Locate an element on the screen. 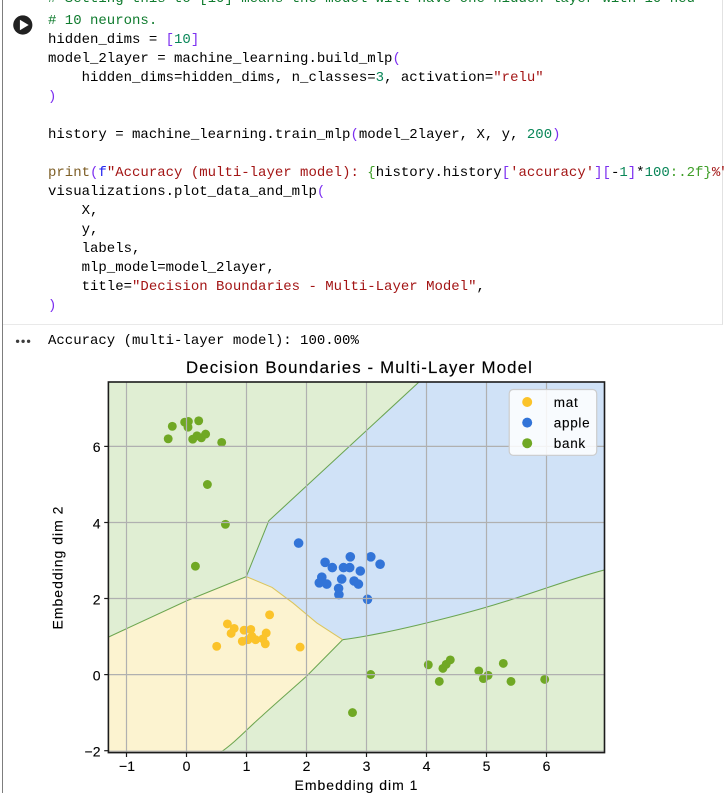  svg-text: Embedding dim 2 is located at coordinates (58, 568).